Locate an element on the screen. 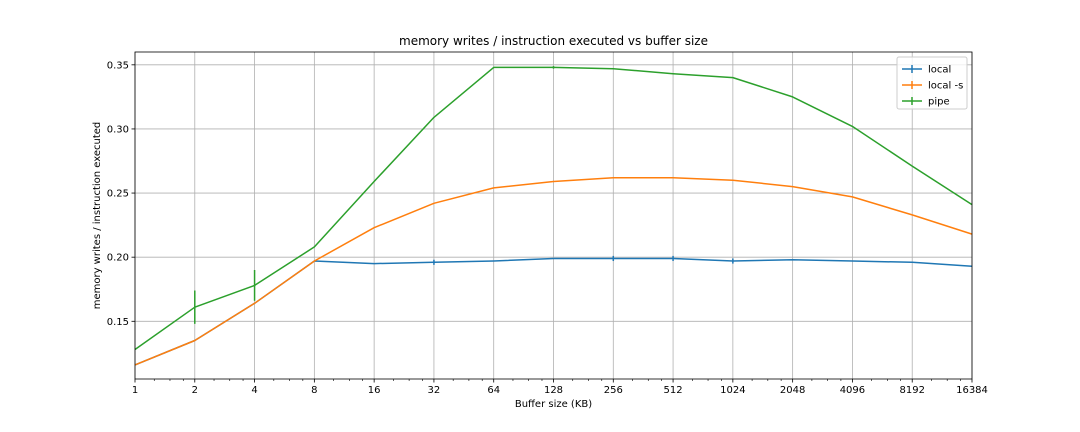 The width and height of the screenshot is (1080, 432). x-tick-label: 2 is located at coordinates (195, 390).